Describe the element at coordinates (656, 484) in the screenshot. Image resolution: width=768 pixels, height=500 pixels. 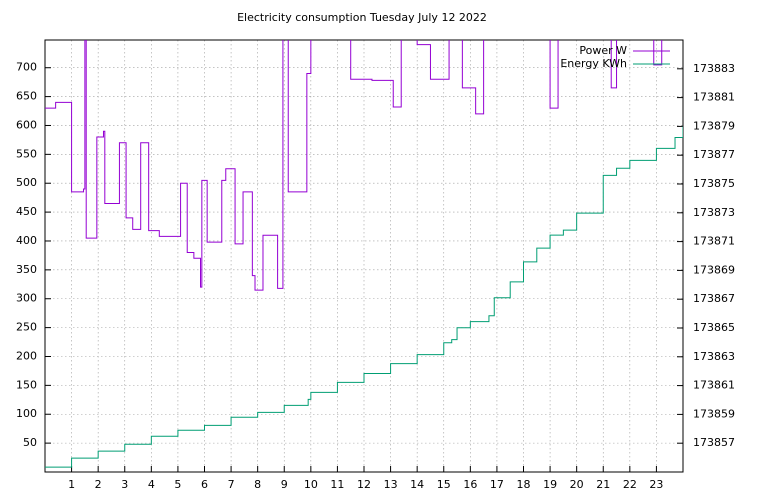
I see `x-tick-label: 23` at that location.